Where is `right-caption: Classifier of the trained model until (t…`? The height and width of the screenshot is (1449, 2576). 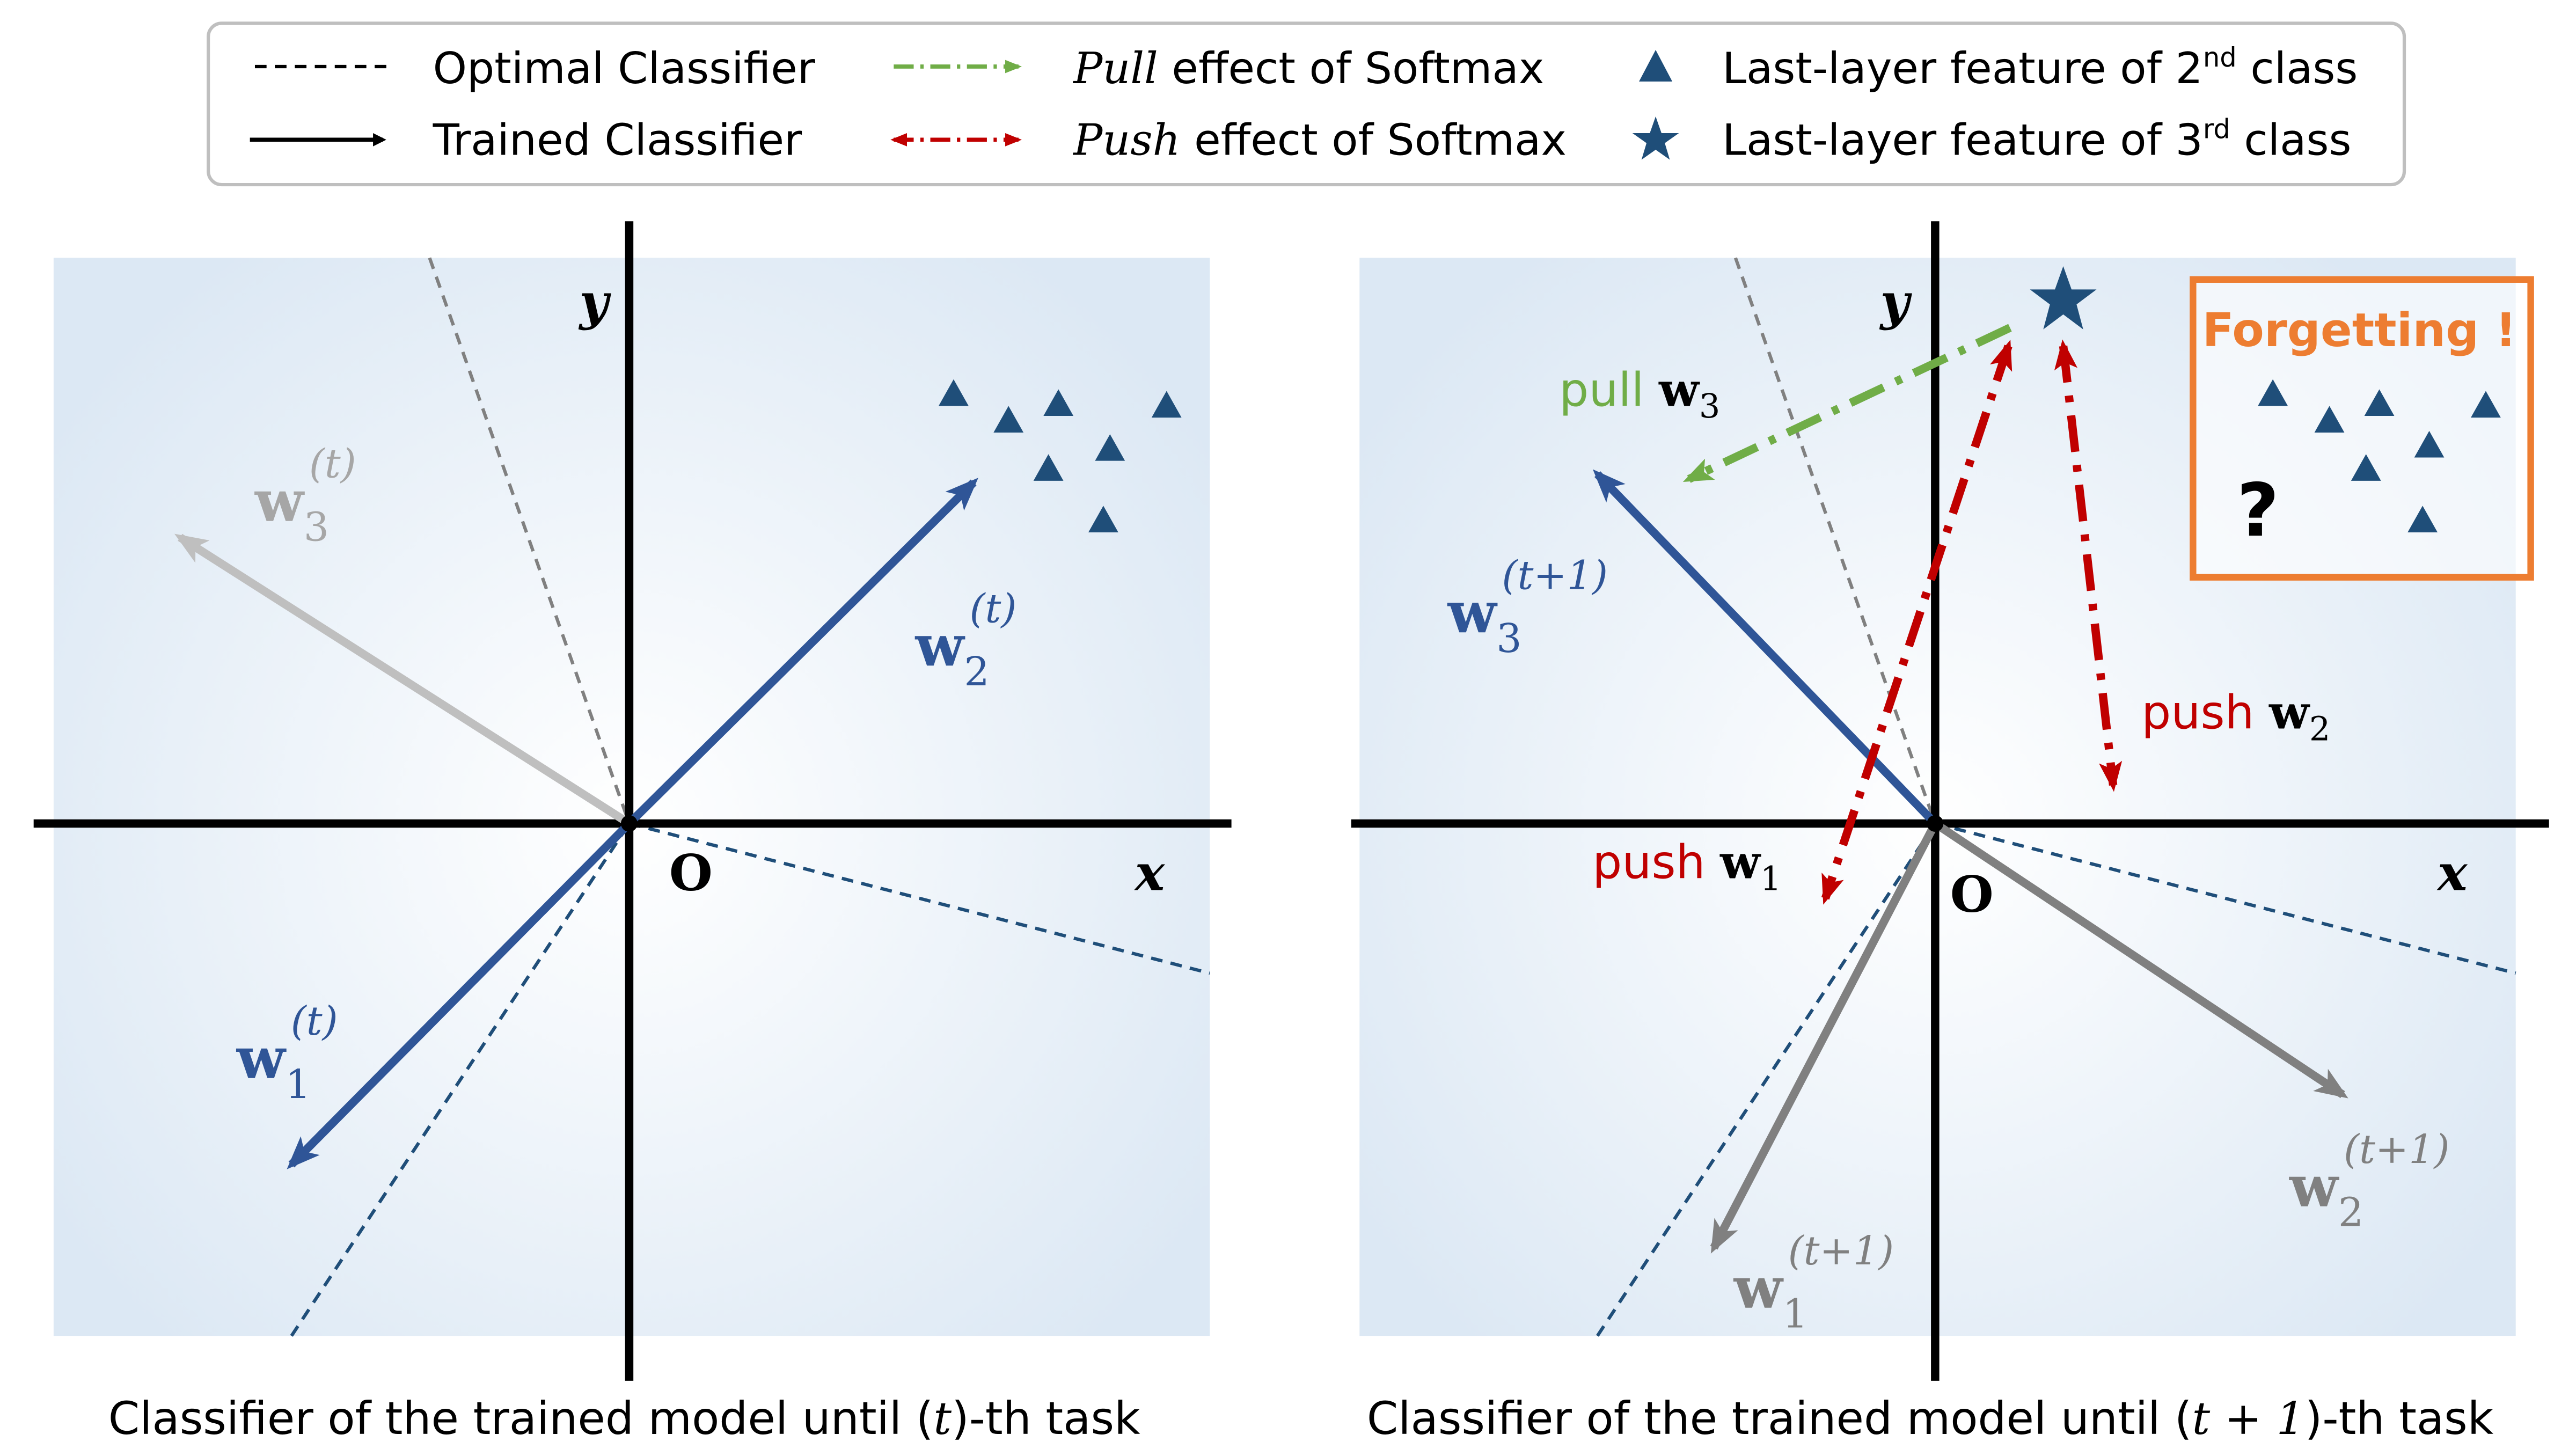 right-caption: Classifier of the trained model until (t… is located at coordinates (1930, 1418).